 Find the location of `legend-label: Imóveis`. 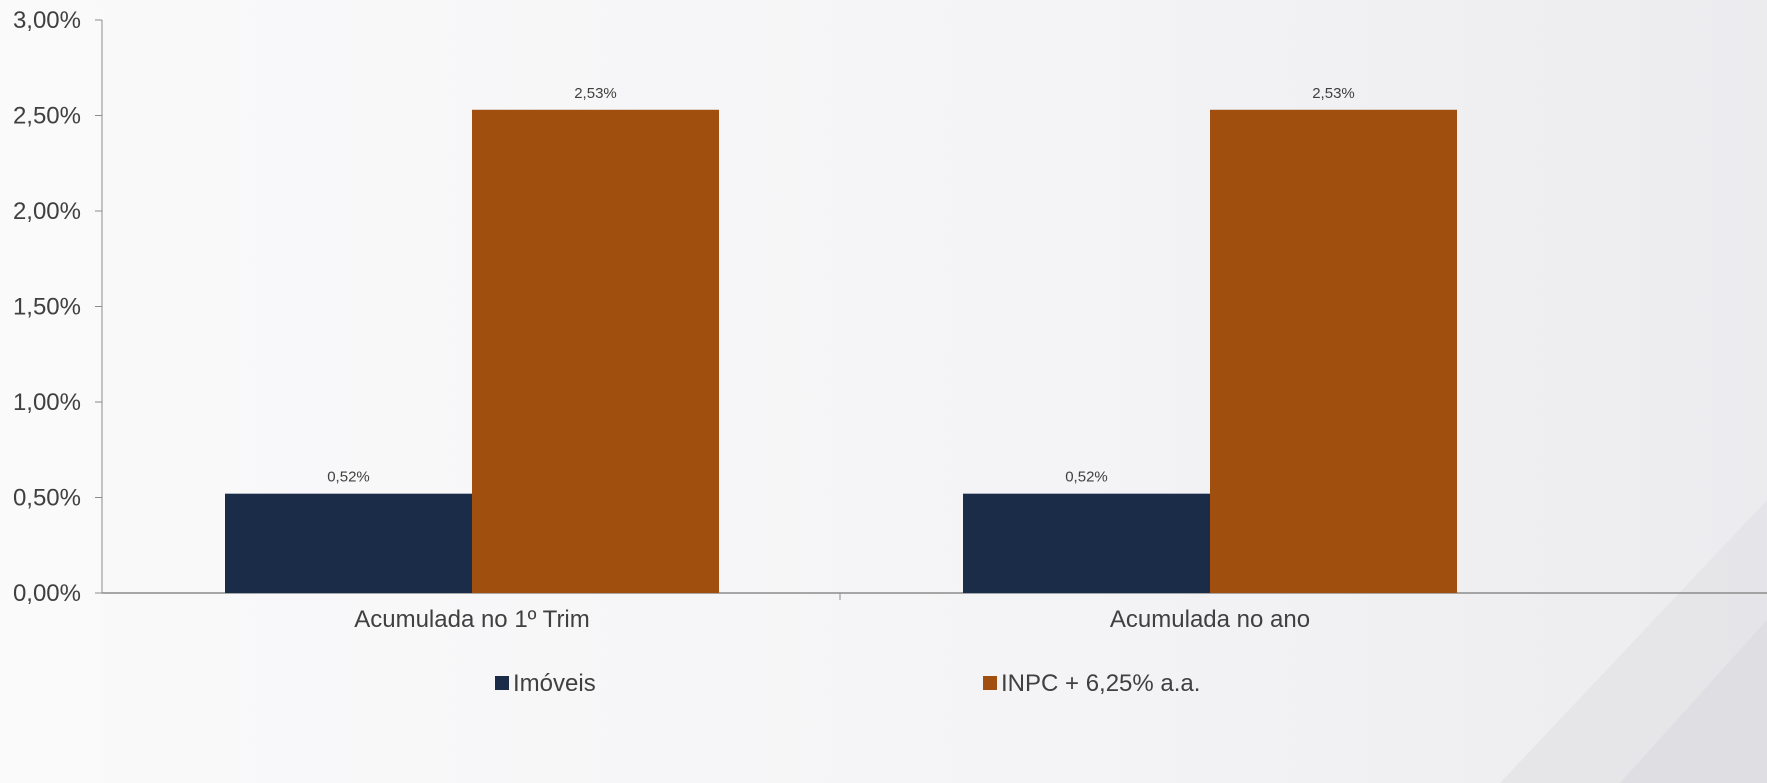

legend-label: Imóveis is located at coordinates (554, 683).